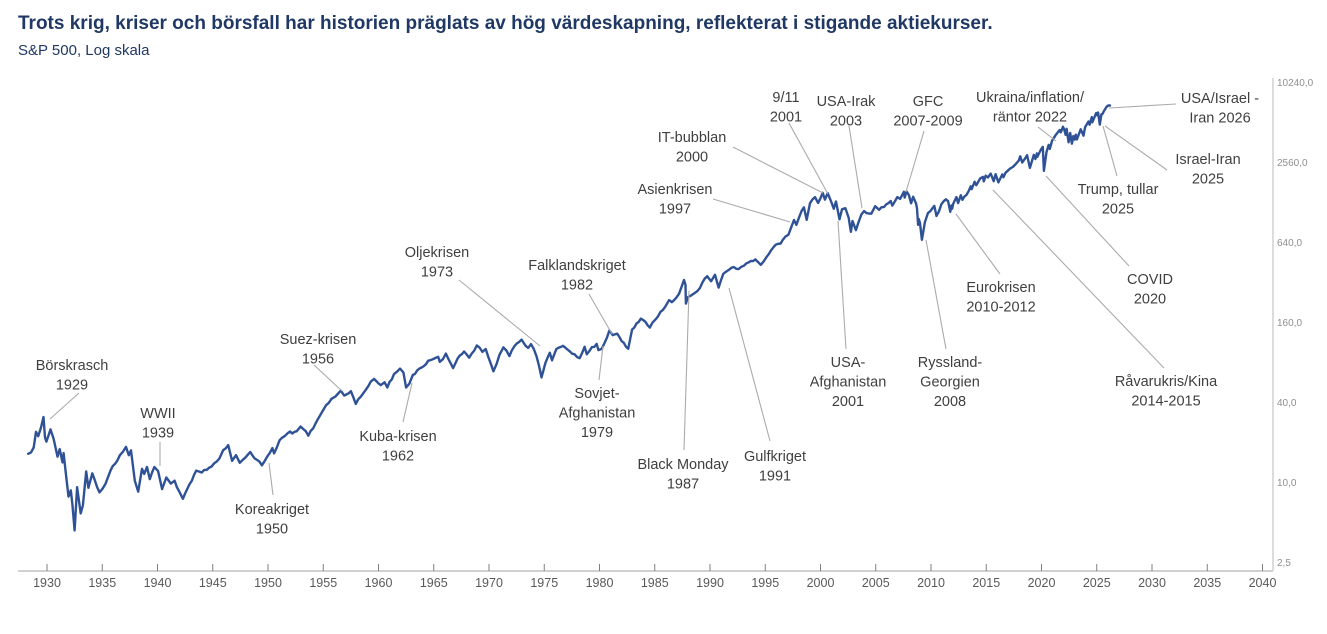  Describe the element at coordinates (102, 583) in the screenshot. I see `x-axis-label: 1935` at that location.